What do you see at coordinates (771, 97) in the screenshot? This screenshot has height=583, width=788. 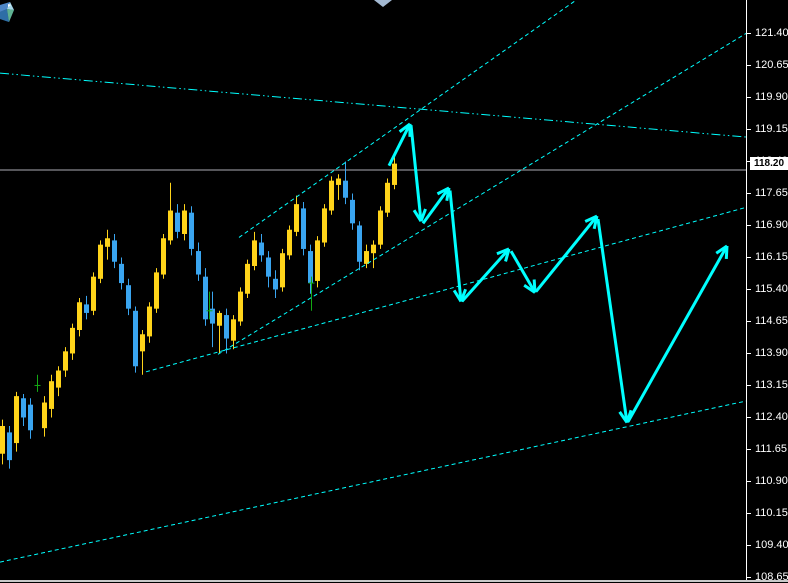 I see `y-axis-label: 119.90` at bounding box center [771, 97].